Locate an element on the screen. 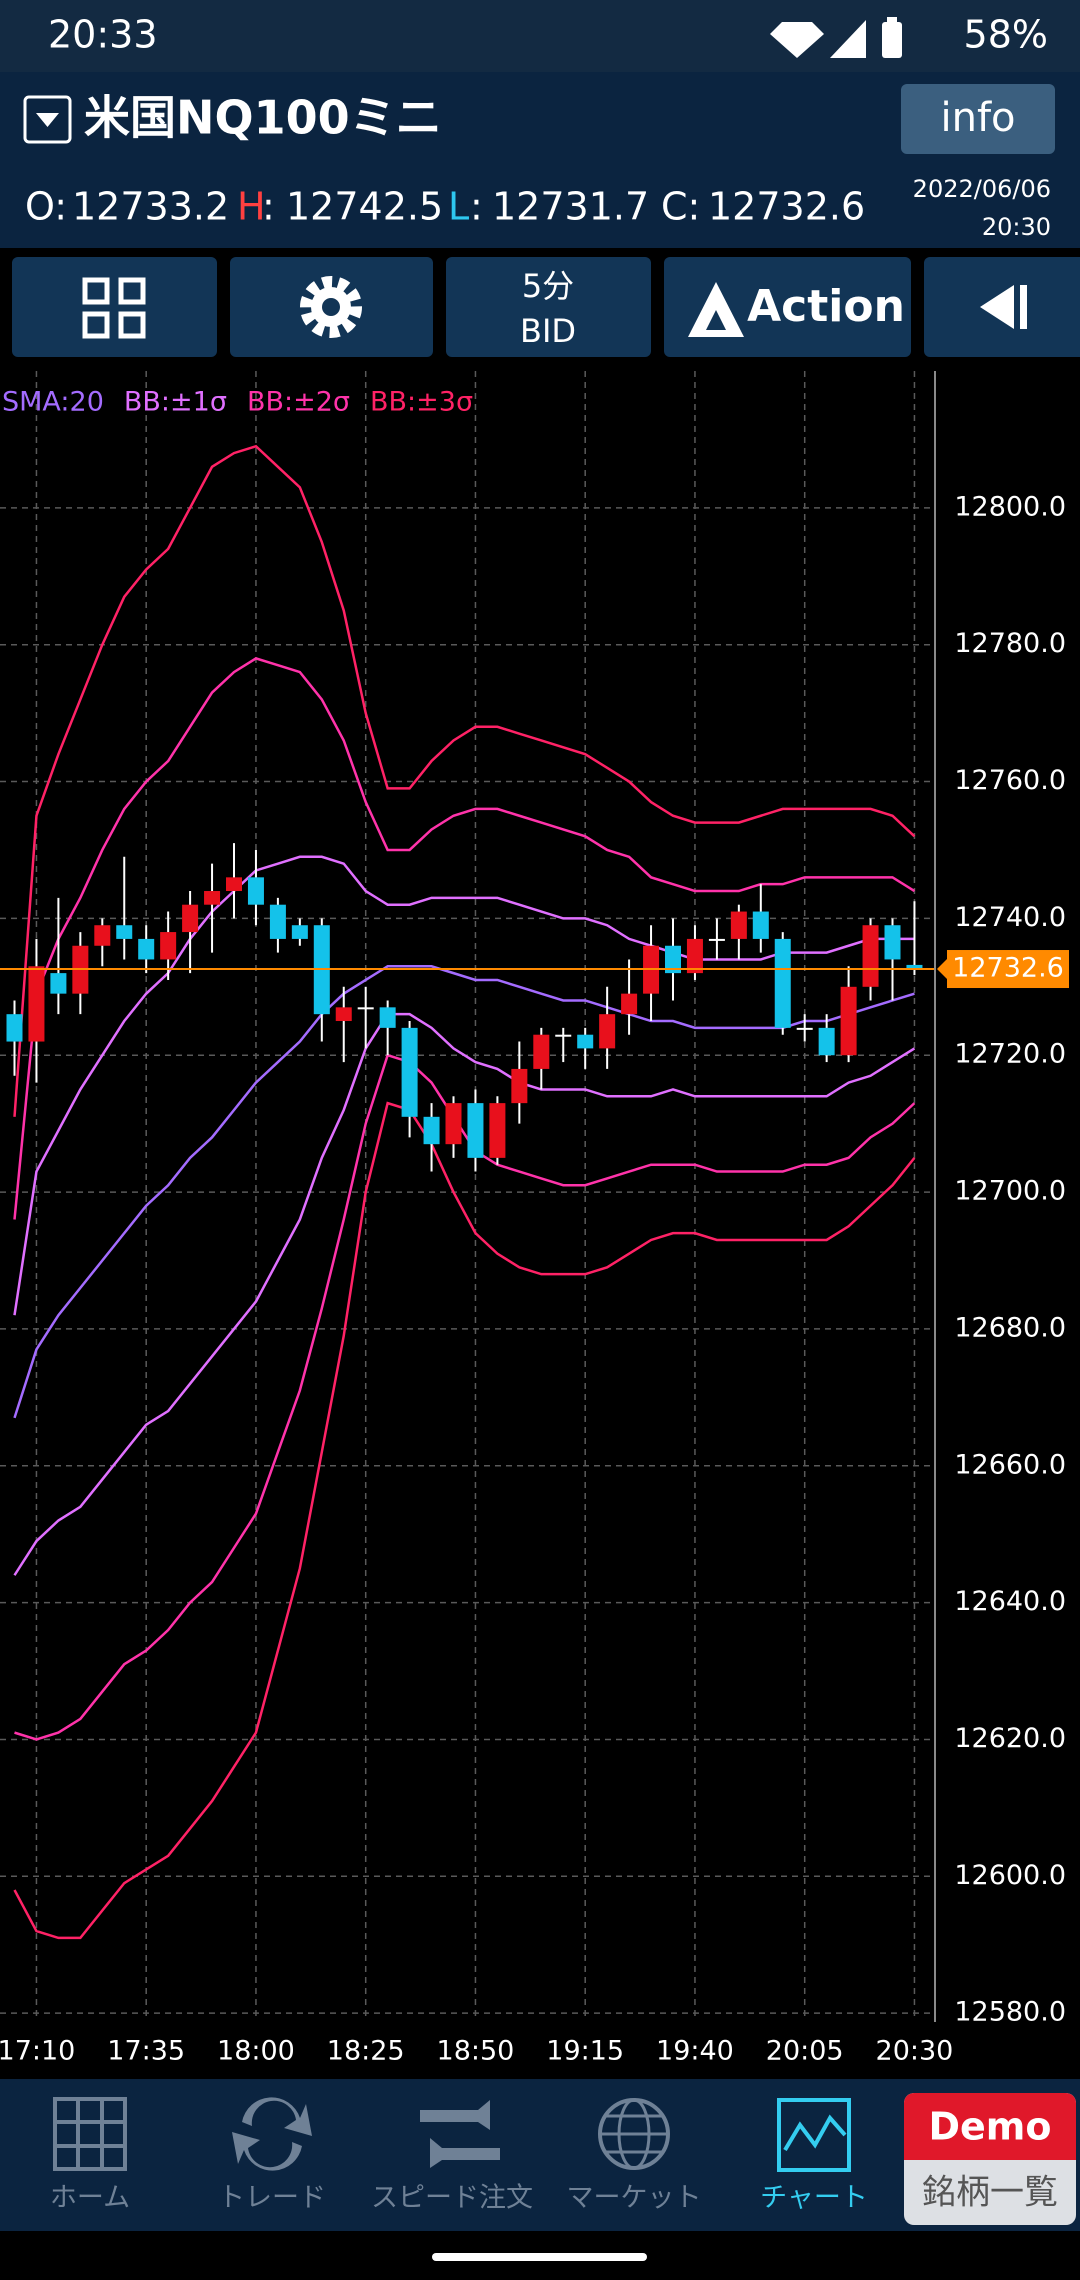  nav-chart: チャート is located at coordinates (814, 2156).